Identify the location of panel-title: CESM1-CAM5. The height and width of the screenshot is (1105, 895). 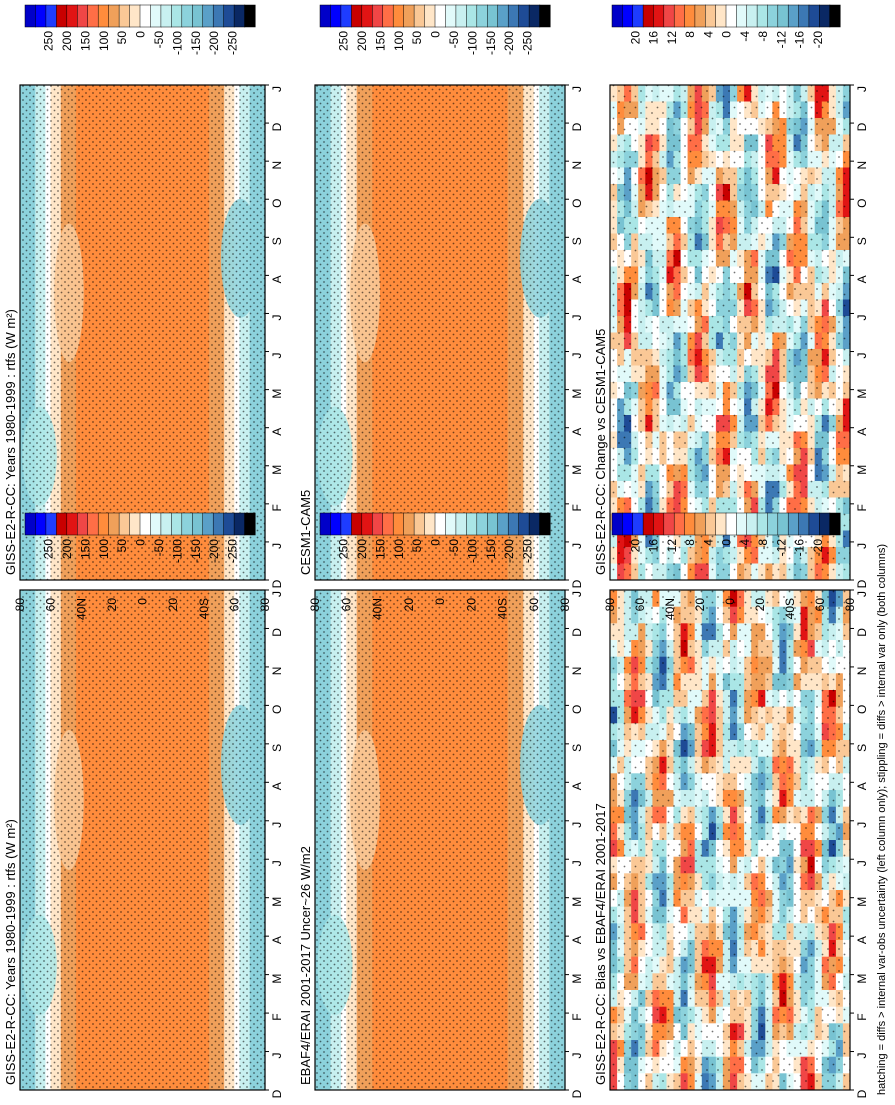
(305, 532).